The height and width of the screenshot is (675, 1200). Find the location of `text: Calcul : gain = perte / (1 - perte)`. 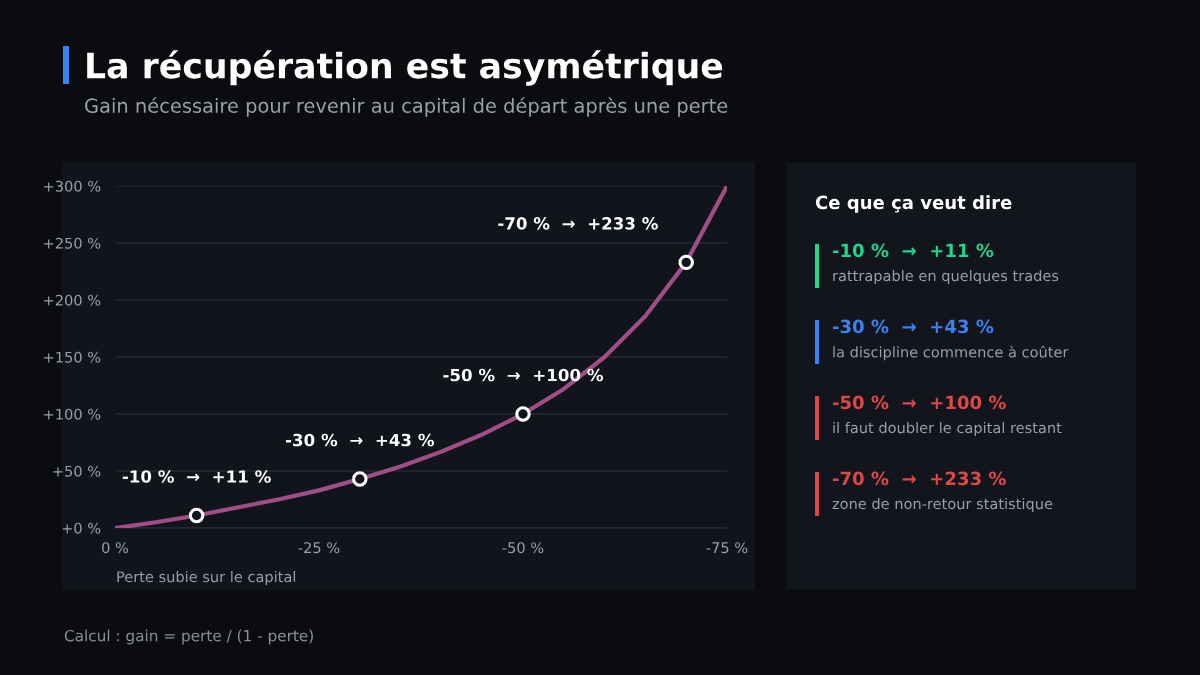

text: Calcul : gain = perte / (1 - perte) is located at coordinates (188, 637).